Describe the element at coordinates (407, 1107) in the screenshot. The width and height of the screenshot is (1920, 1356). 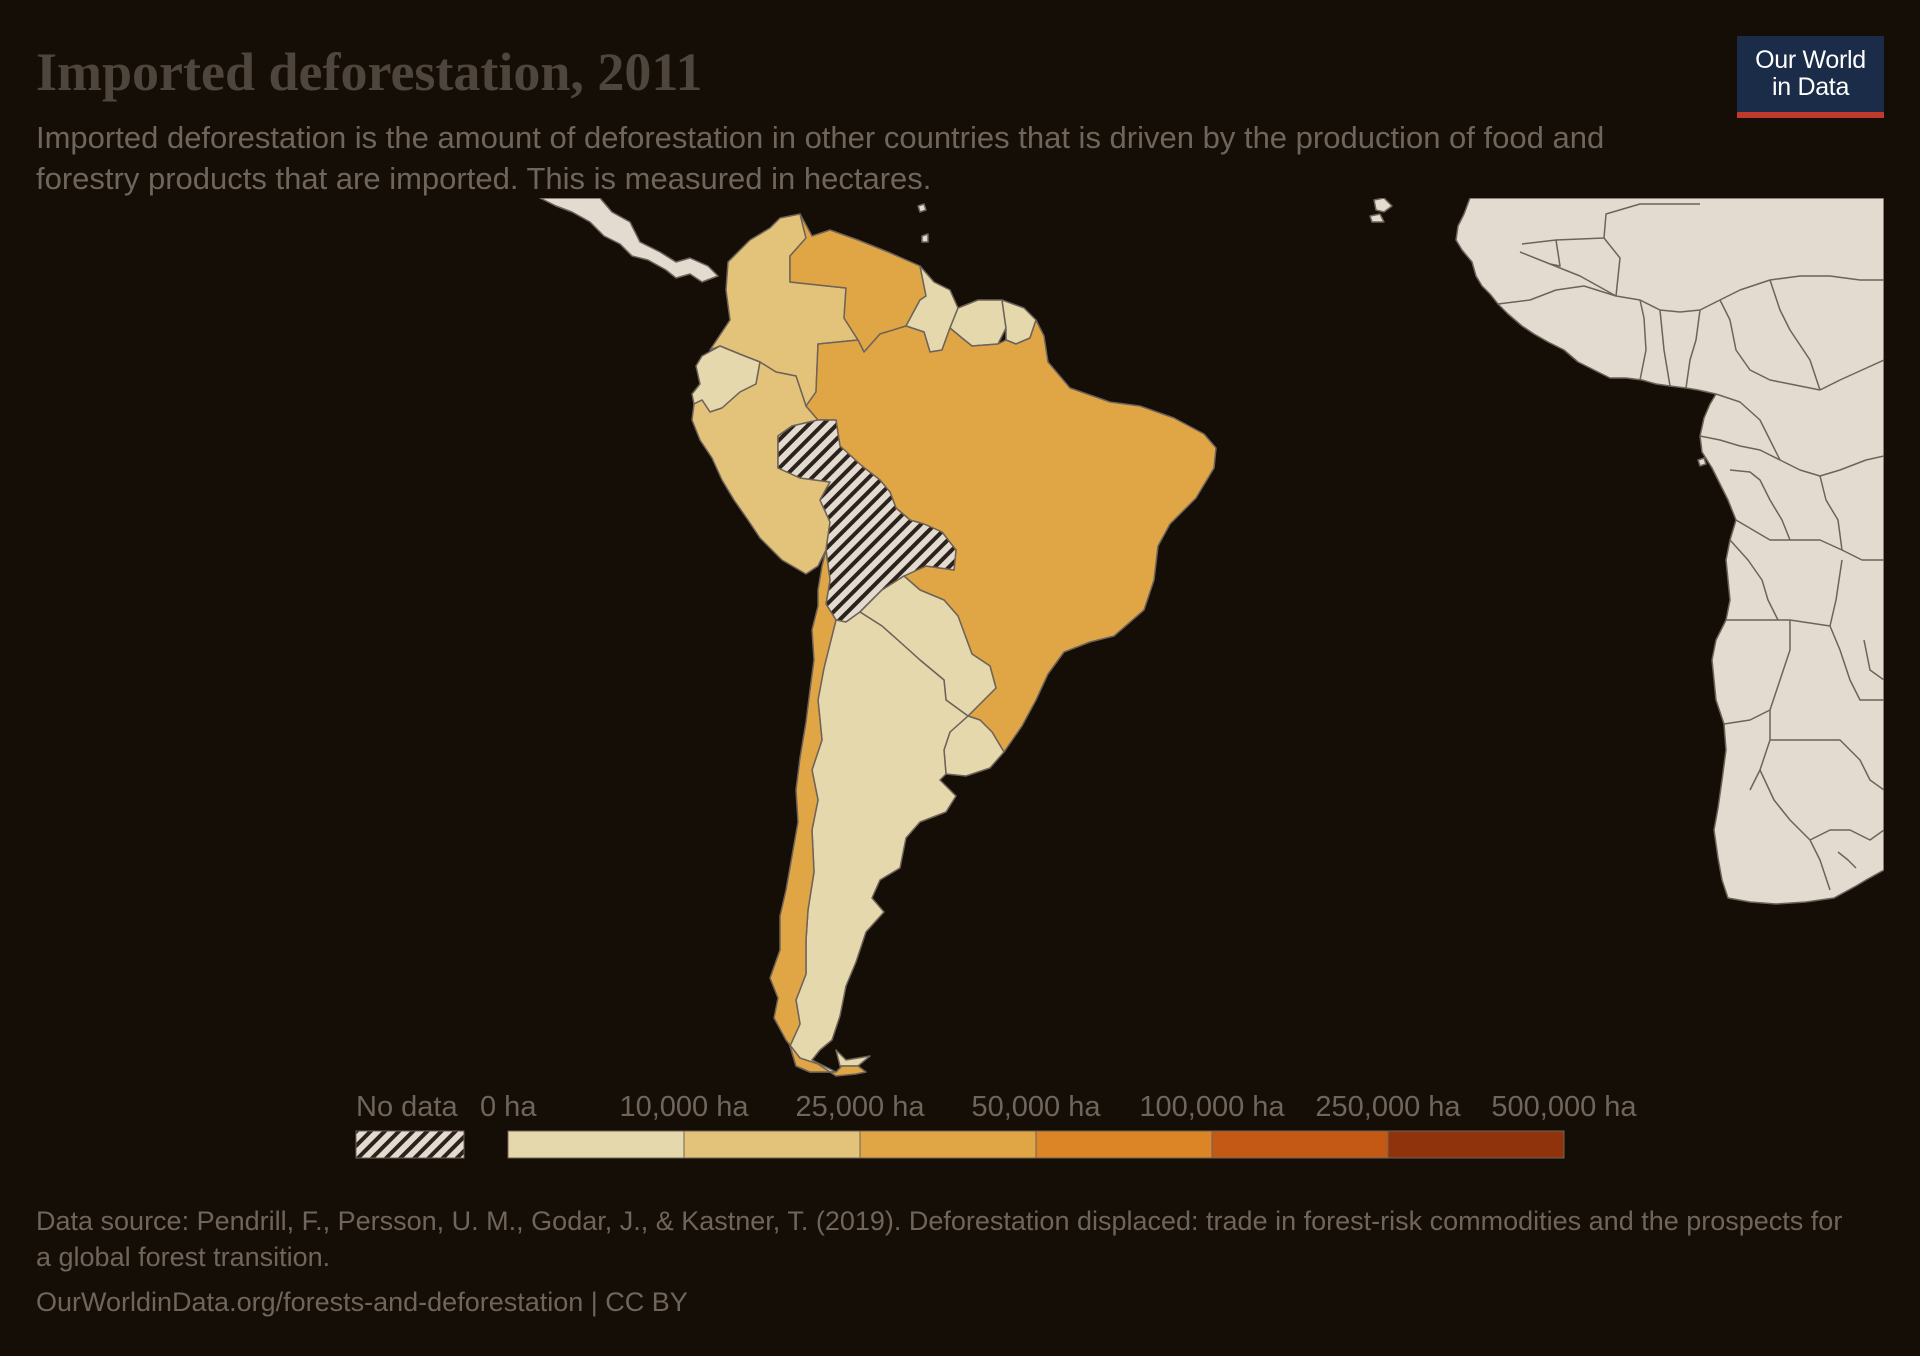
I see `legend-no-data-label: No data` at that location.